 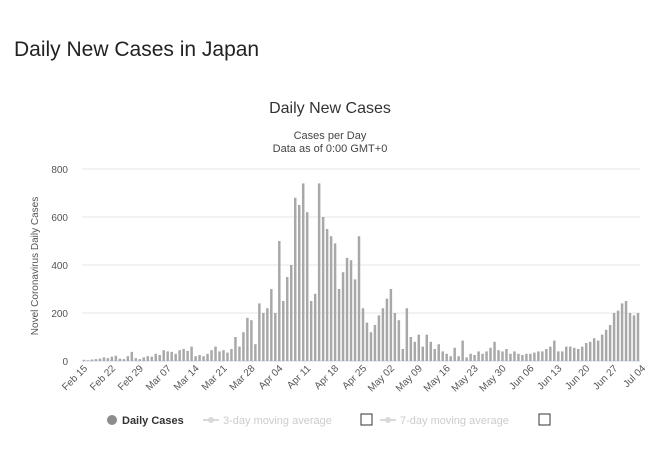 What do you see at coordinates (277, 421) in the screenshot?
I see `legend-item-3-day: 3-day moving average` at bounding box center [277, 421].